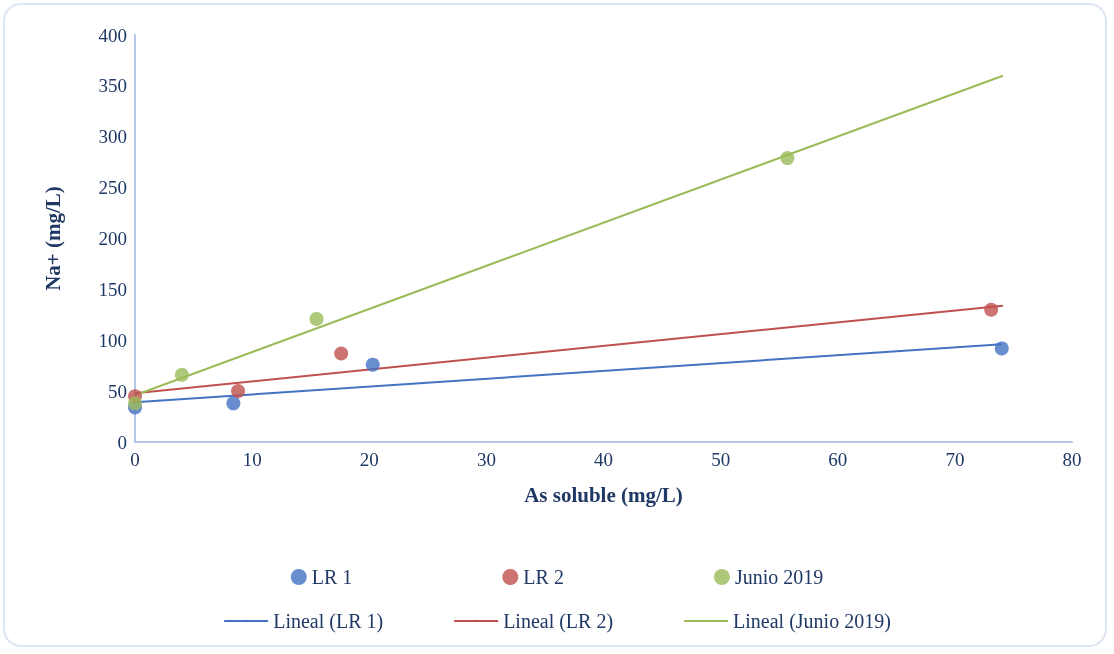 Image resolution: width=1114 pixels, height=654 pixels. I want to click on x-tick-label: 70, so click(955, 459).